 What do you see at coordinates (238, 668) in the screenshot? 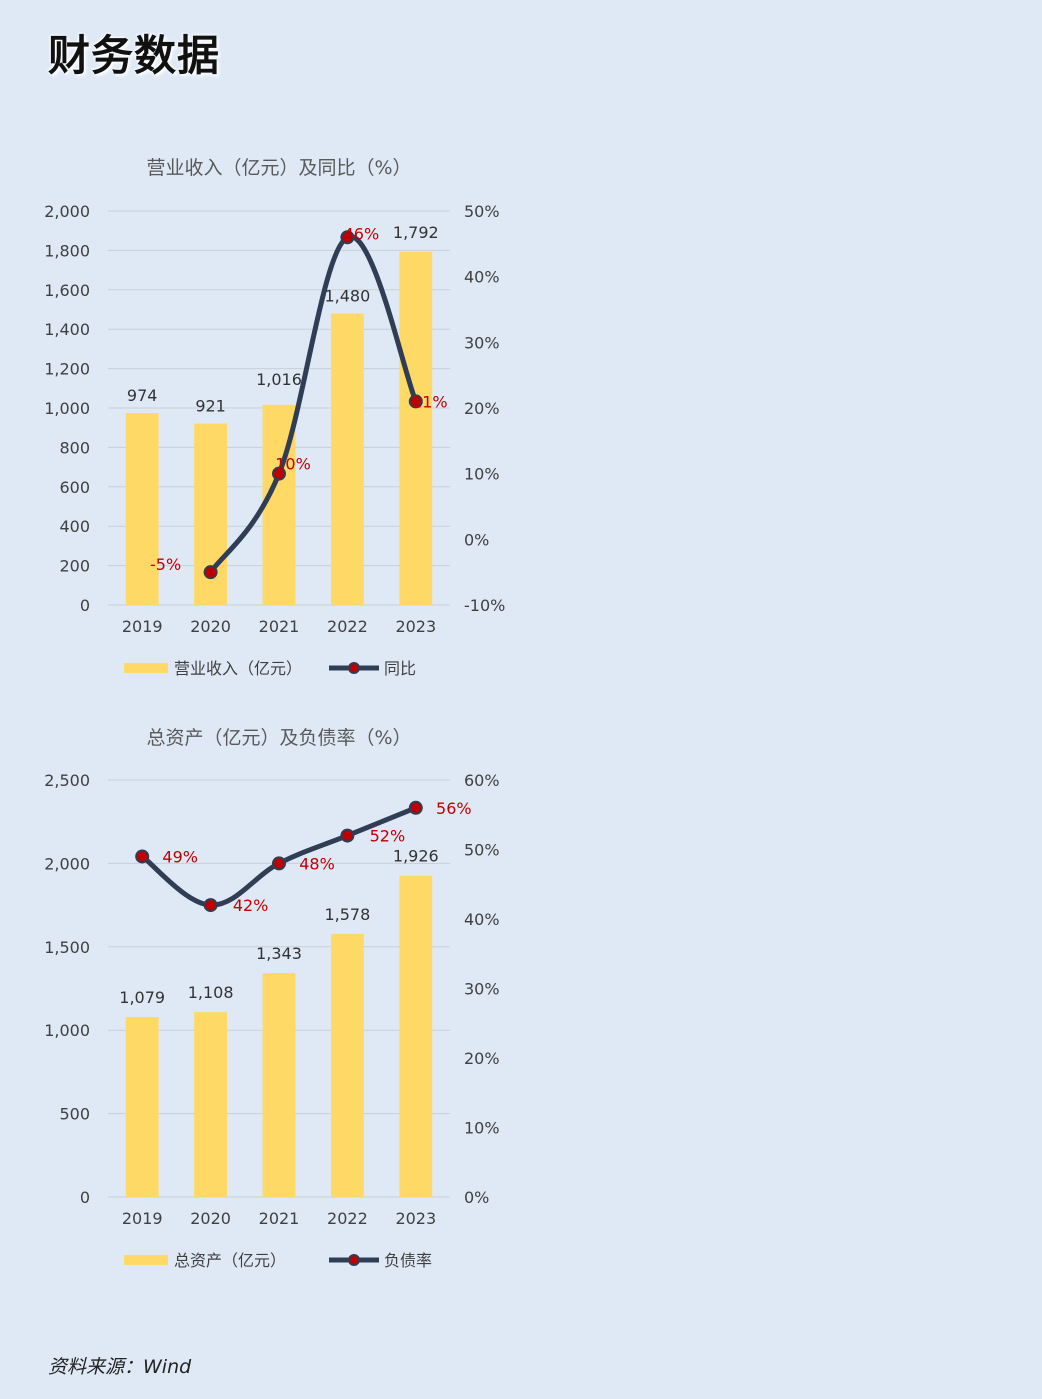
I see `legend-bar-label: 营业收入（亿元）` at bounding box center [238, 668].